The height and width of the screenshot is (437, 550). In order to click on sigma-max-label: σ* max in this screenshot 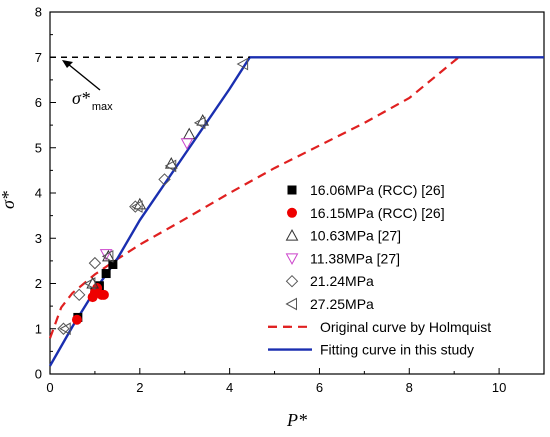, I will do `click(92, 100)`.